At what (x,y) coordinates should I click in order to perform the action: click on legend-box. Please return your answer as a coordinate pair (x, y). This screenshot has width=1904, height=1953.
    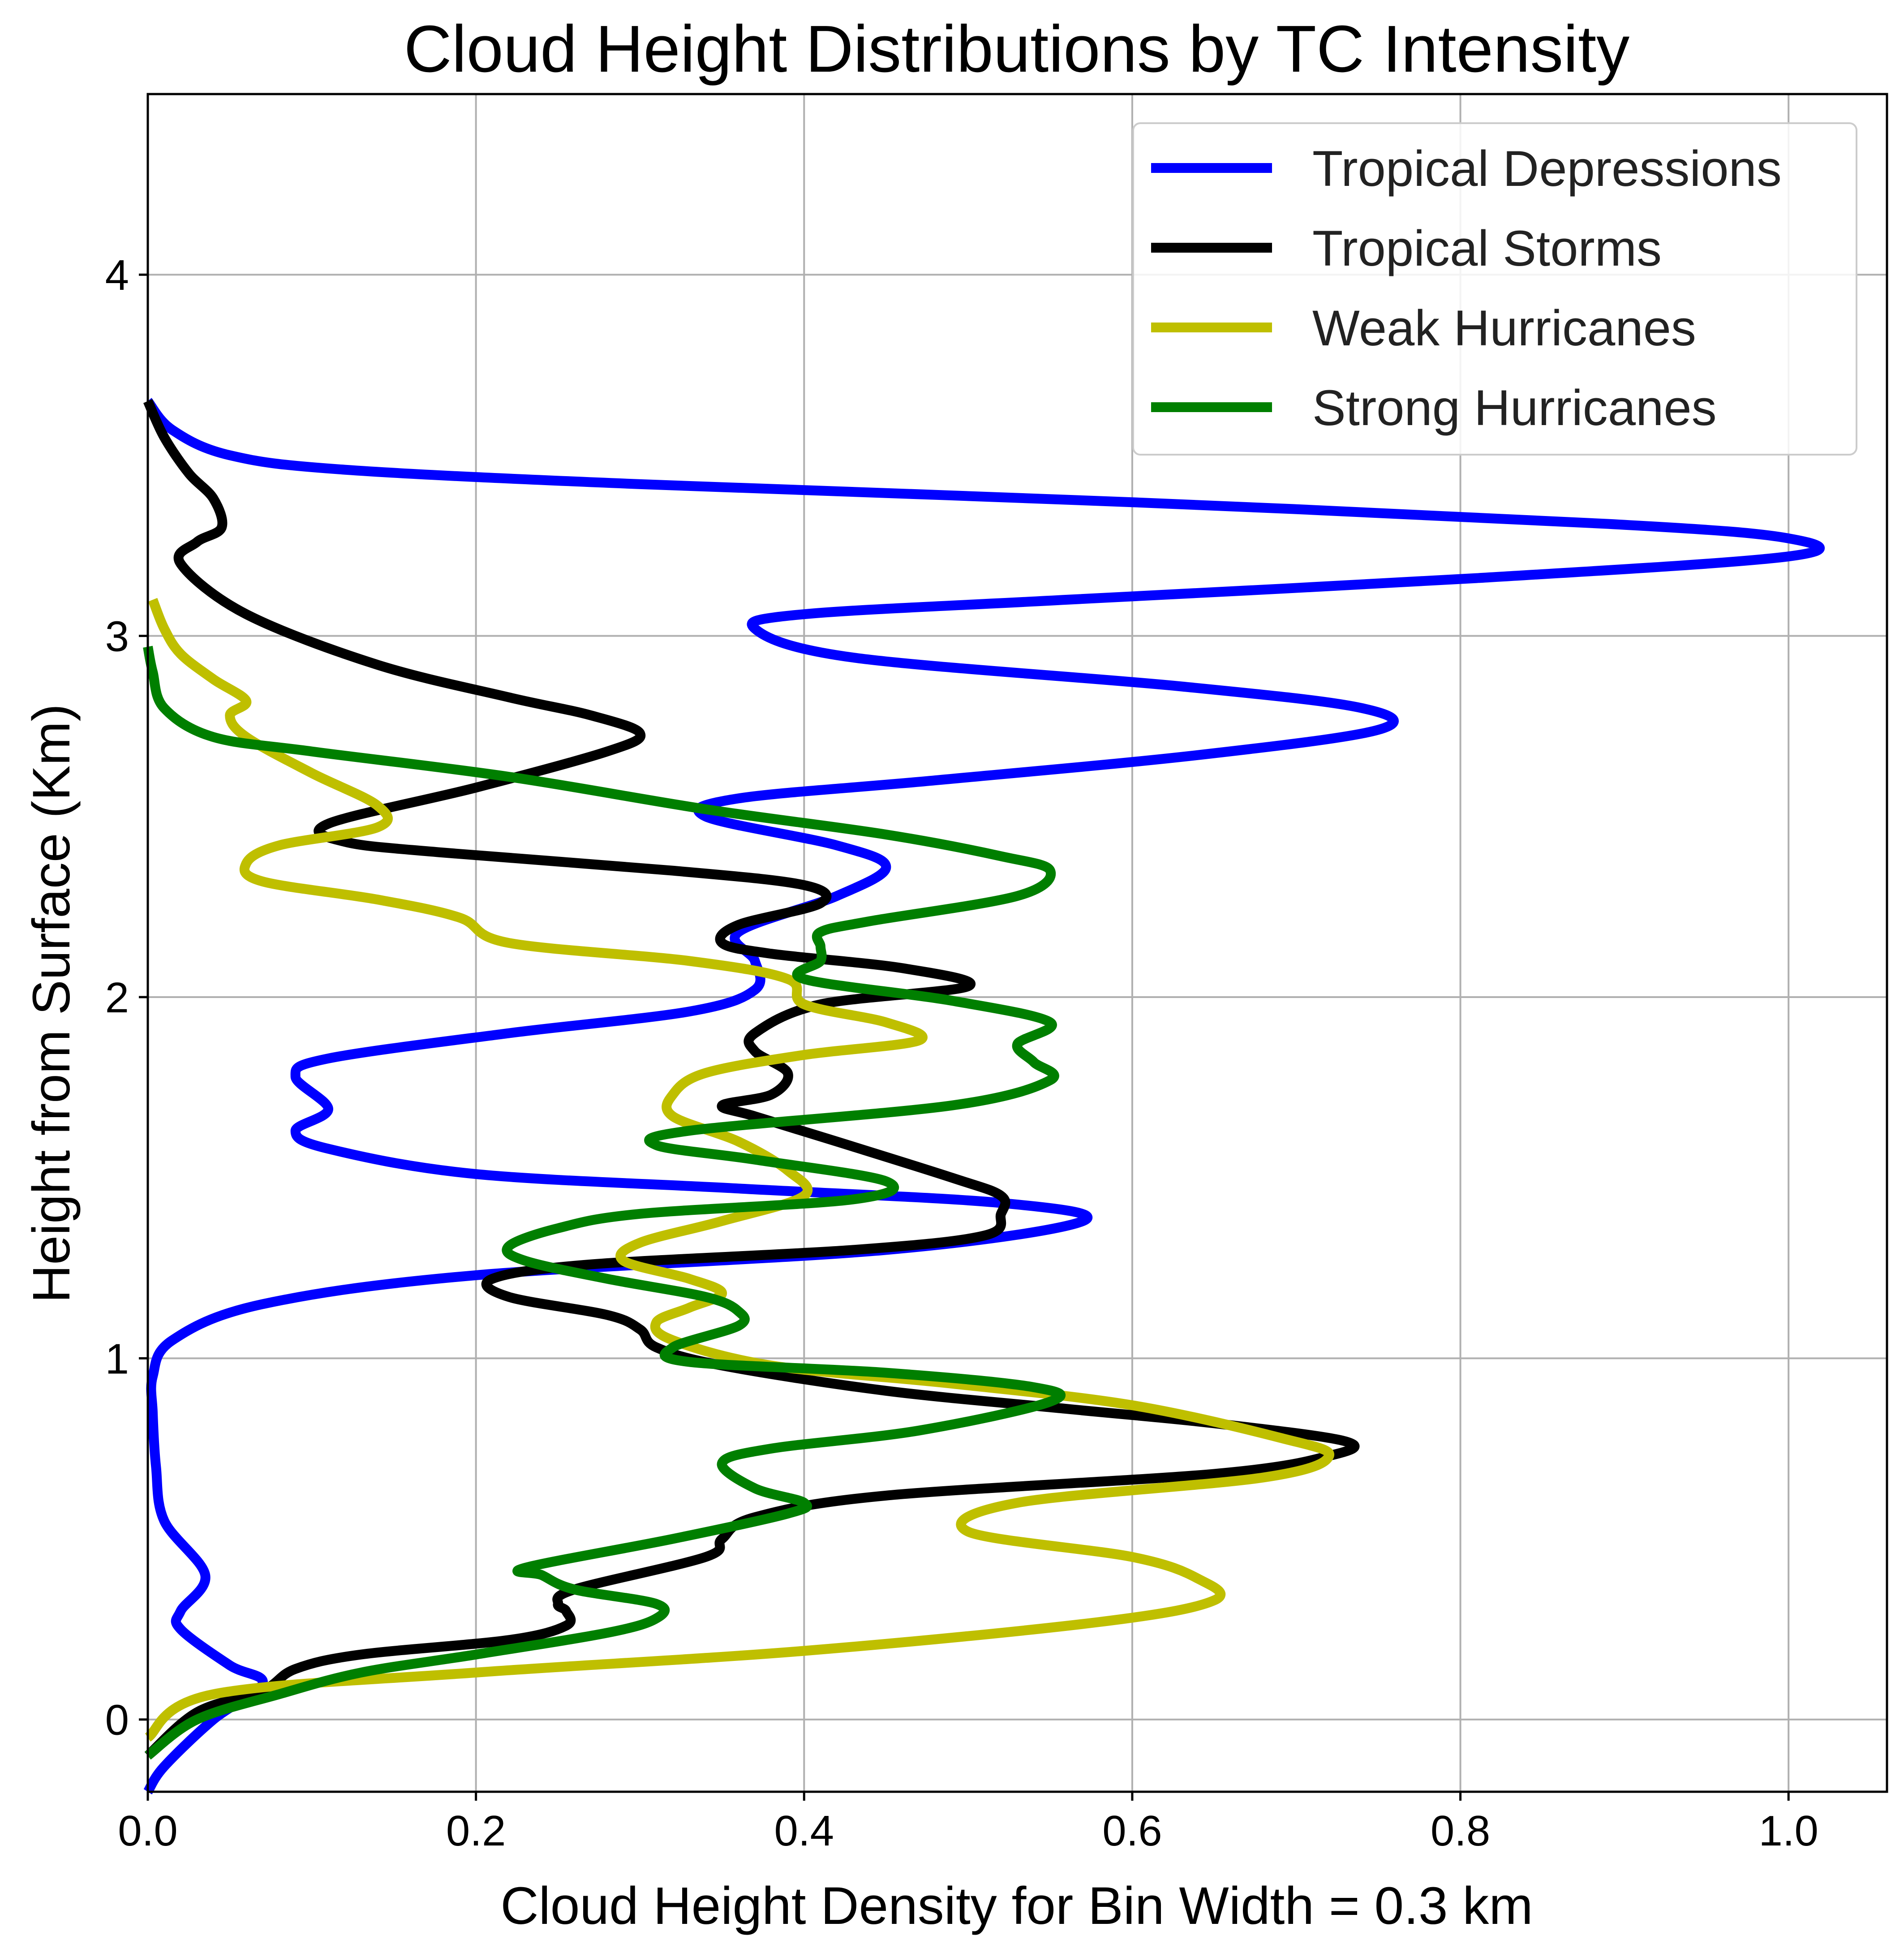
    Looking at the image, I should click on (1494, 289).